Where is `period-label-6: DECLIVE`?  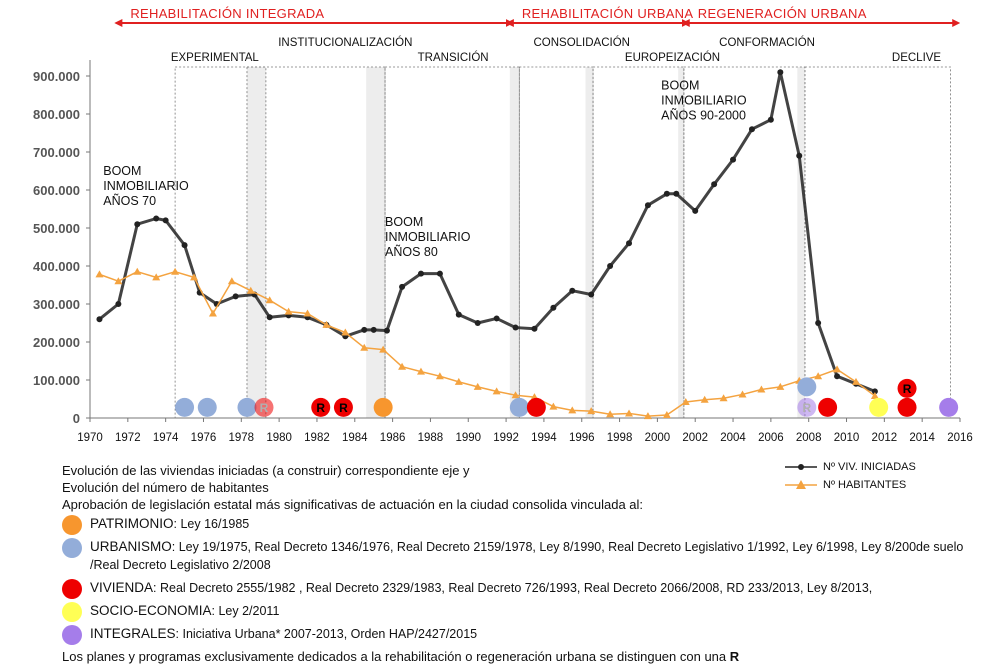 period-label-6: DECLIVE is located at coordinates (917, 58).